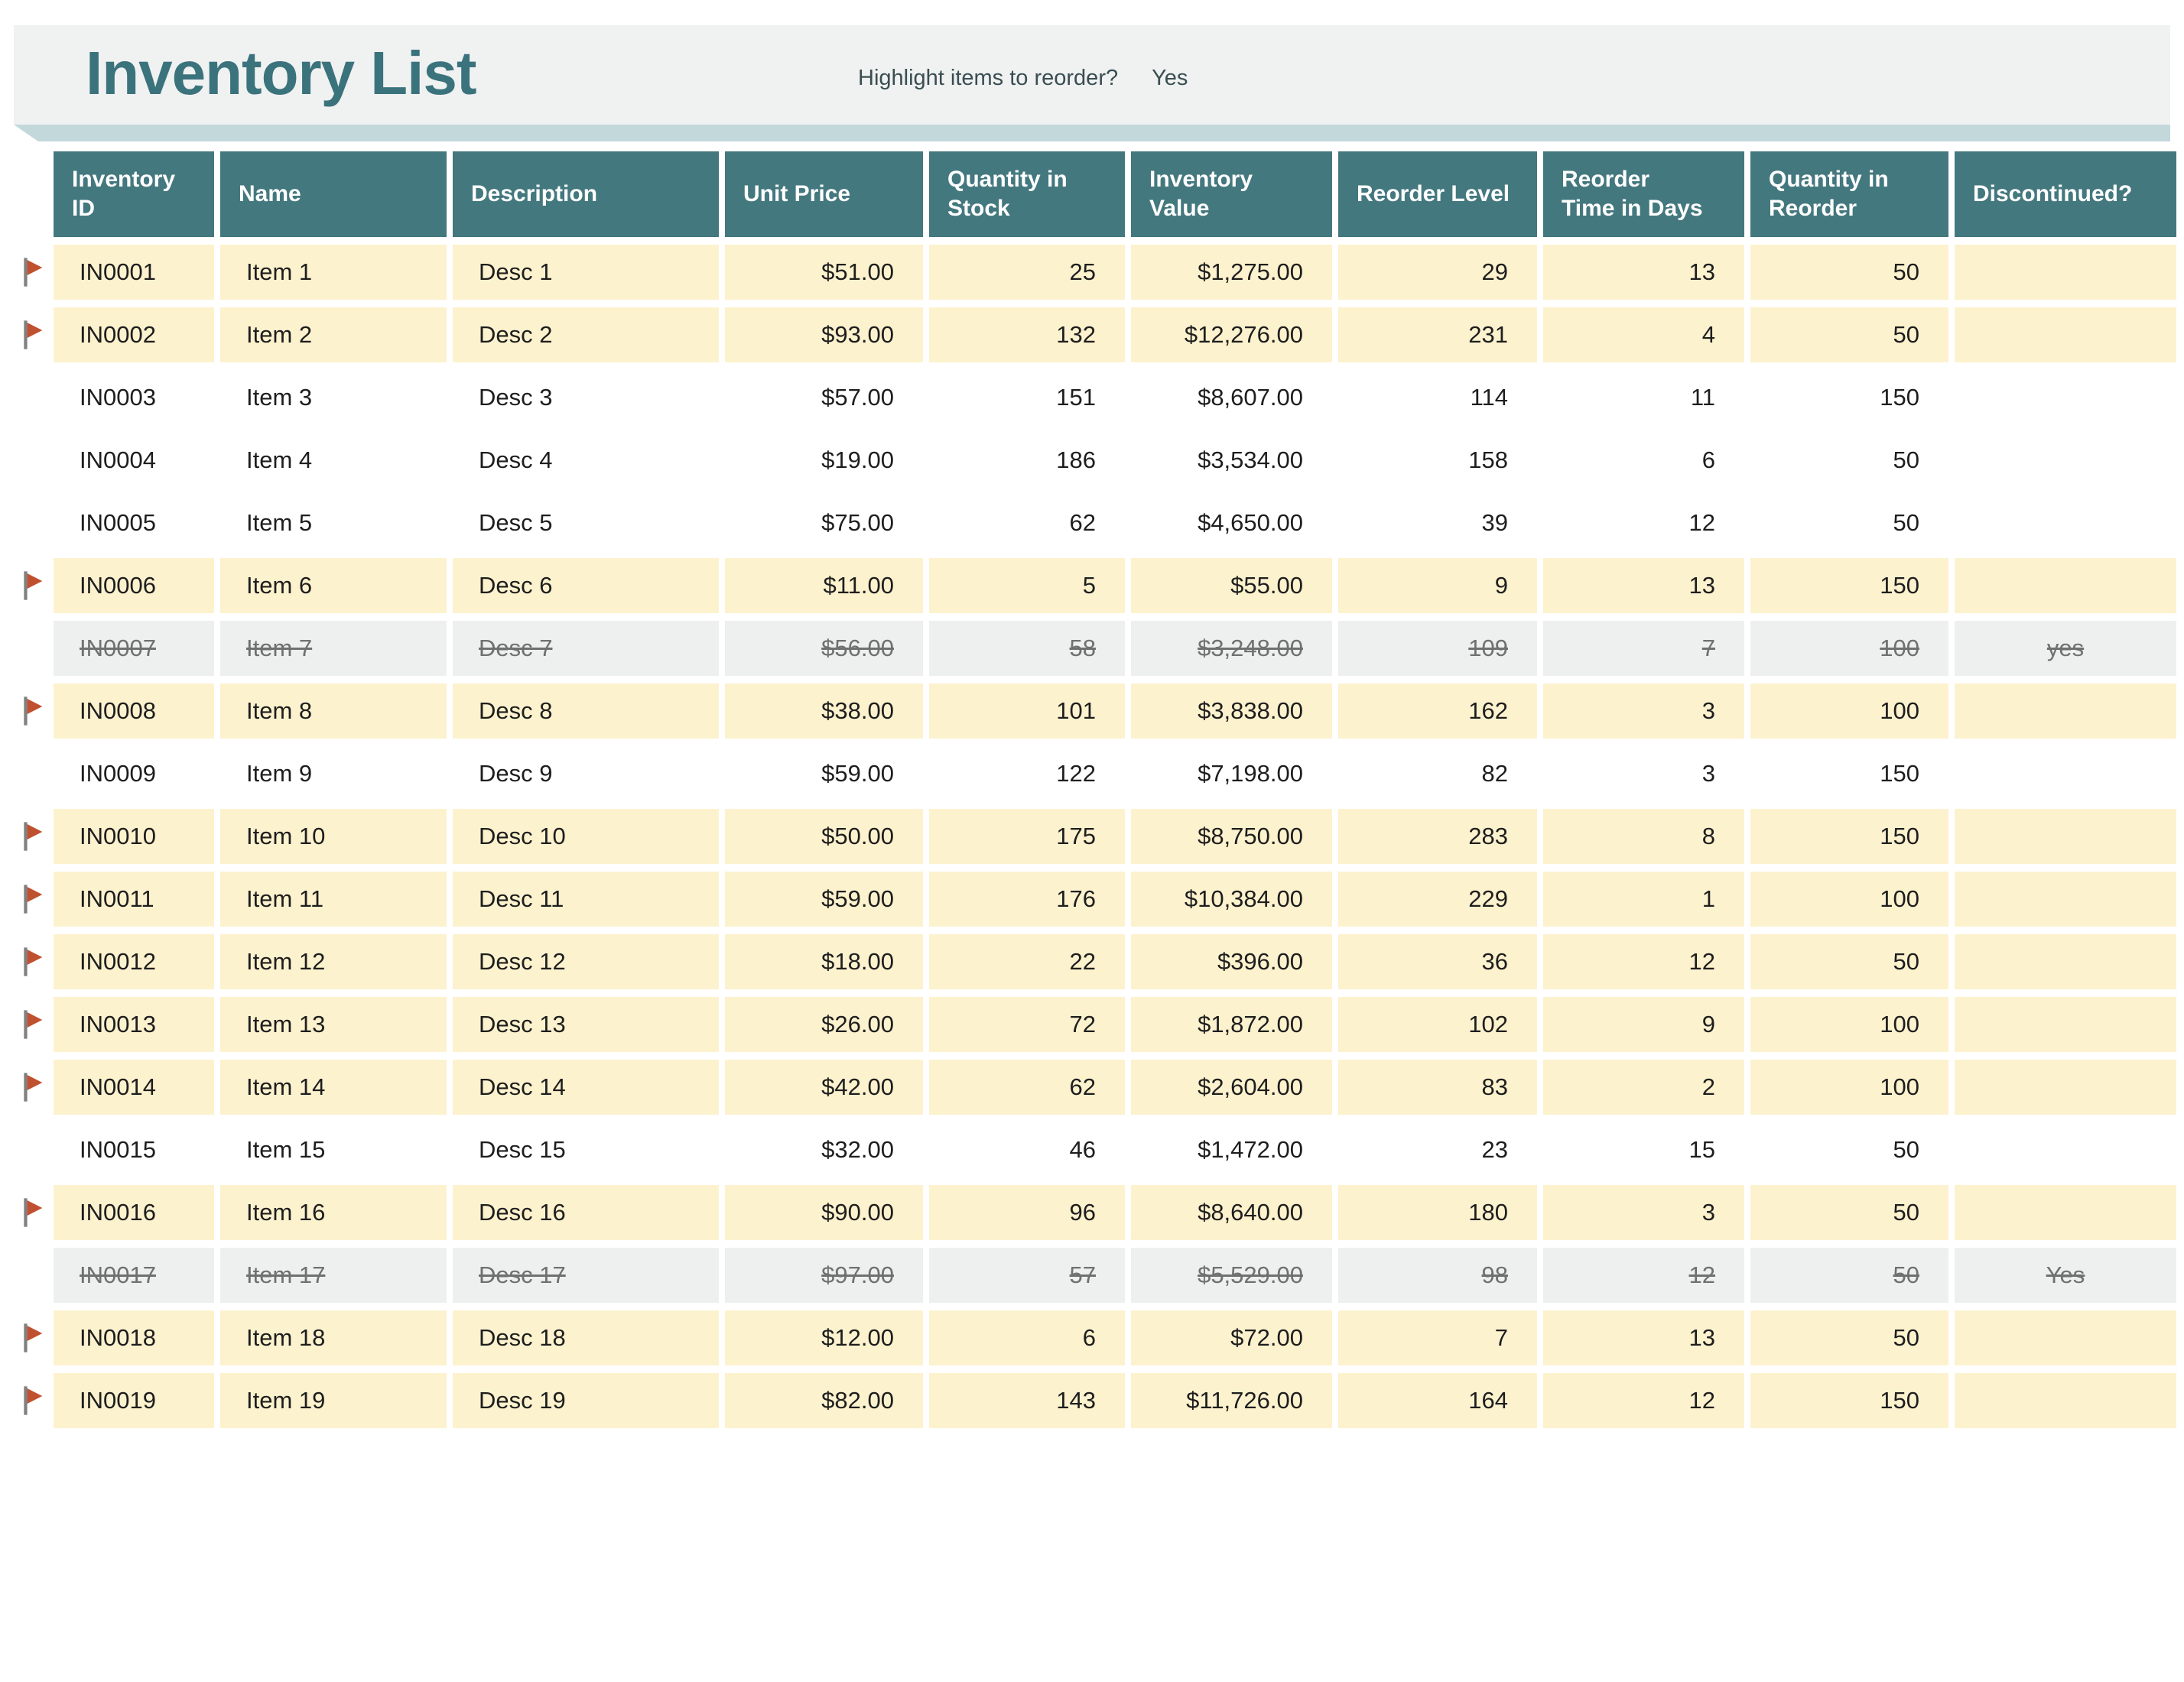  Describe the element at coordinates (586, 1213) in the screenshot. I see `cell-desc: Desc 16` at that location.